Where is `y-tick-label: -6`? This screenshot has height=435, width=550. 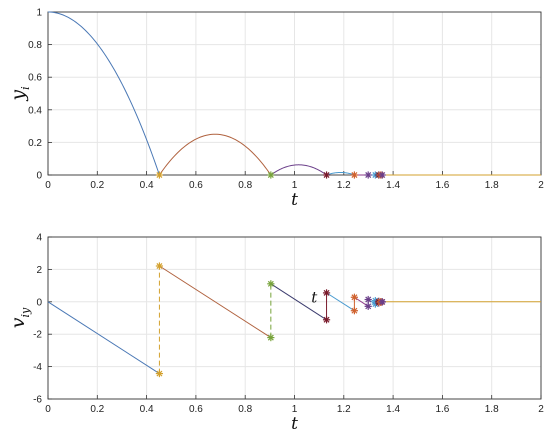 y-tick-label: -6 is located at coordinates (37, 400).